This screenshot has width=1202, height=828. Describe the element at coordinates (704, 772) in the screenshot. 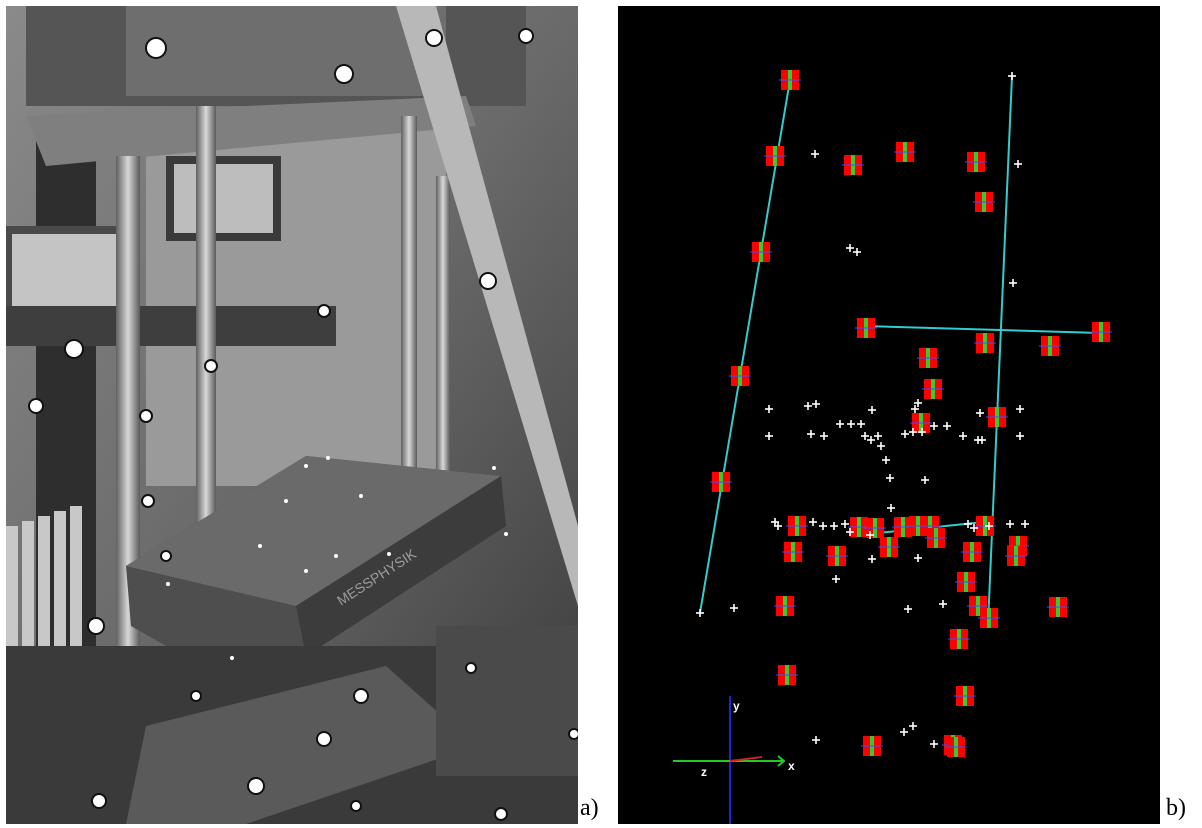

I see `z-axis-label: z` at that location.